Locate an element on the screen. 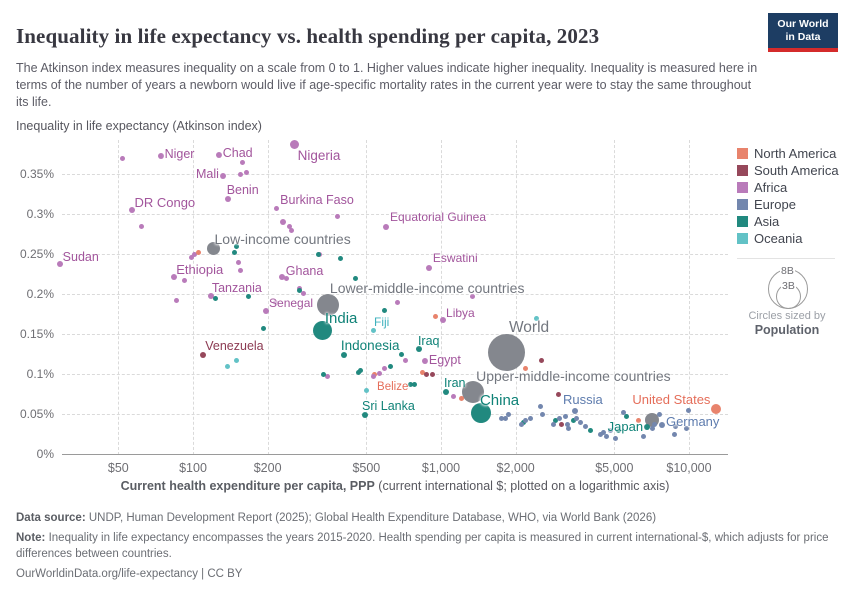 Image resolution: width=850 pixels, height=600 pixels. data-point-dr-congo is located at coordinates (132, 210).